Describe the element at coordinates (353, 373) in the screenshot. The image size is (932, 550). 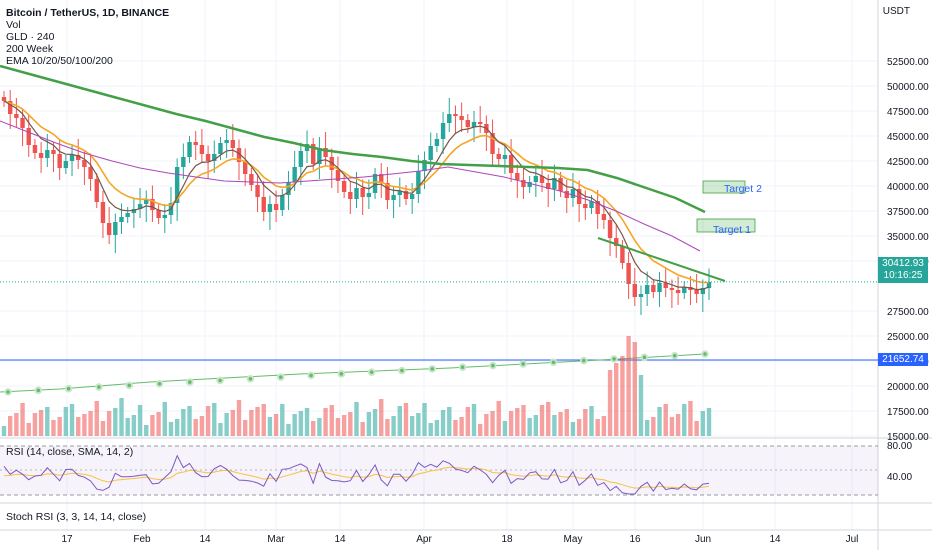
I see `dotted-ma-line` at that location.